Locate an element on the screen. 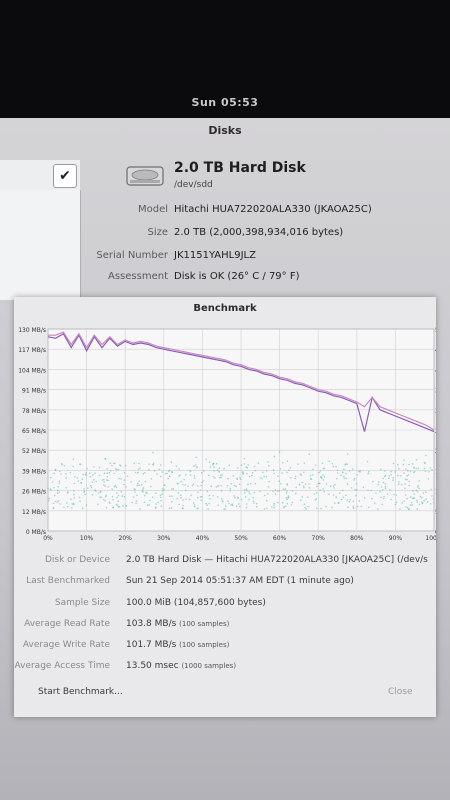  detail-label: Sample Size is located at coordinates (82, 603).